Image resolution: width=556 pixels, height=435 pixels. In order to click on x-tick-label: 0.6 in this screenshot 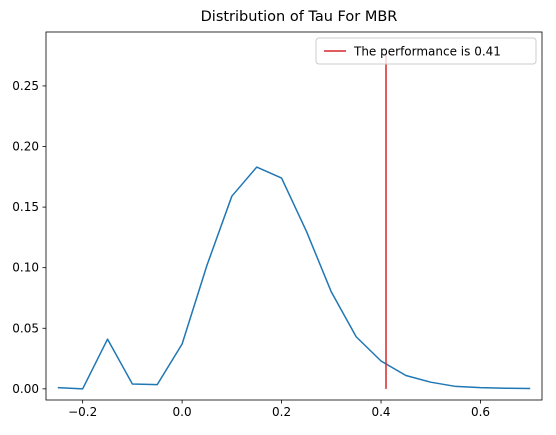, I will do `click(480, 412)`.